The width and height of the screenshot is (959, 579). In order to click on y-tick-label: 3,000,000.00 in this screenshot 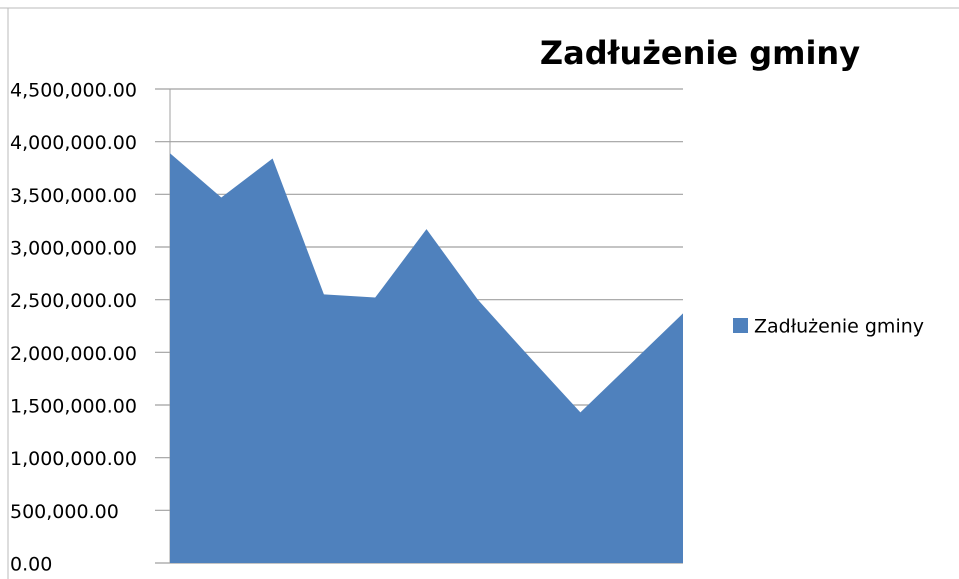, I will do `click(73, 249)`.